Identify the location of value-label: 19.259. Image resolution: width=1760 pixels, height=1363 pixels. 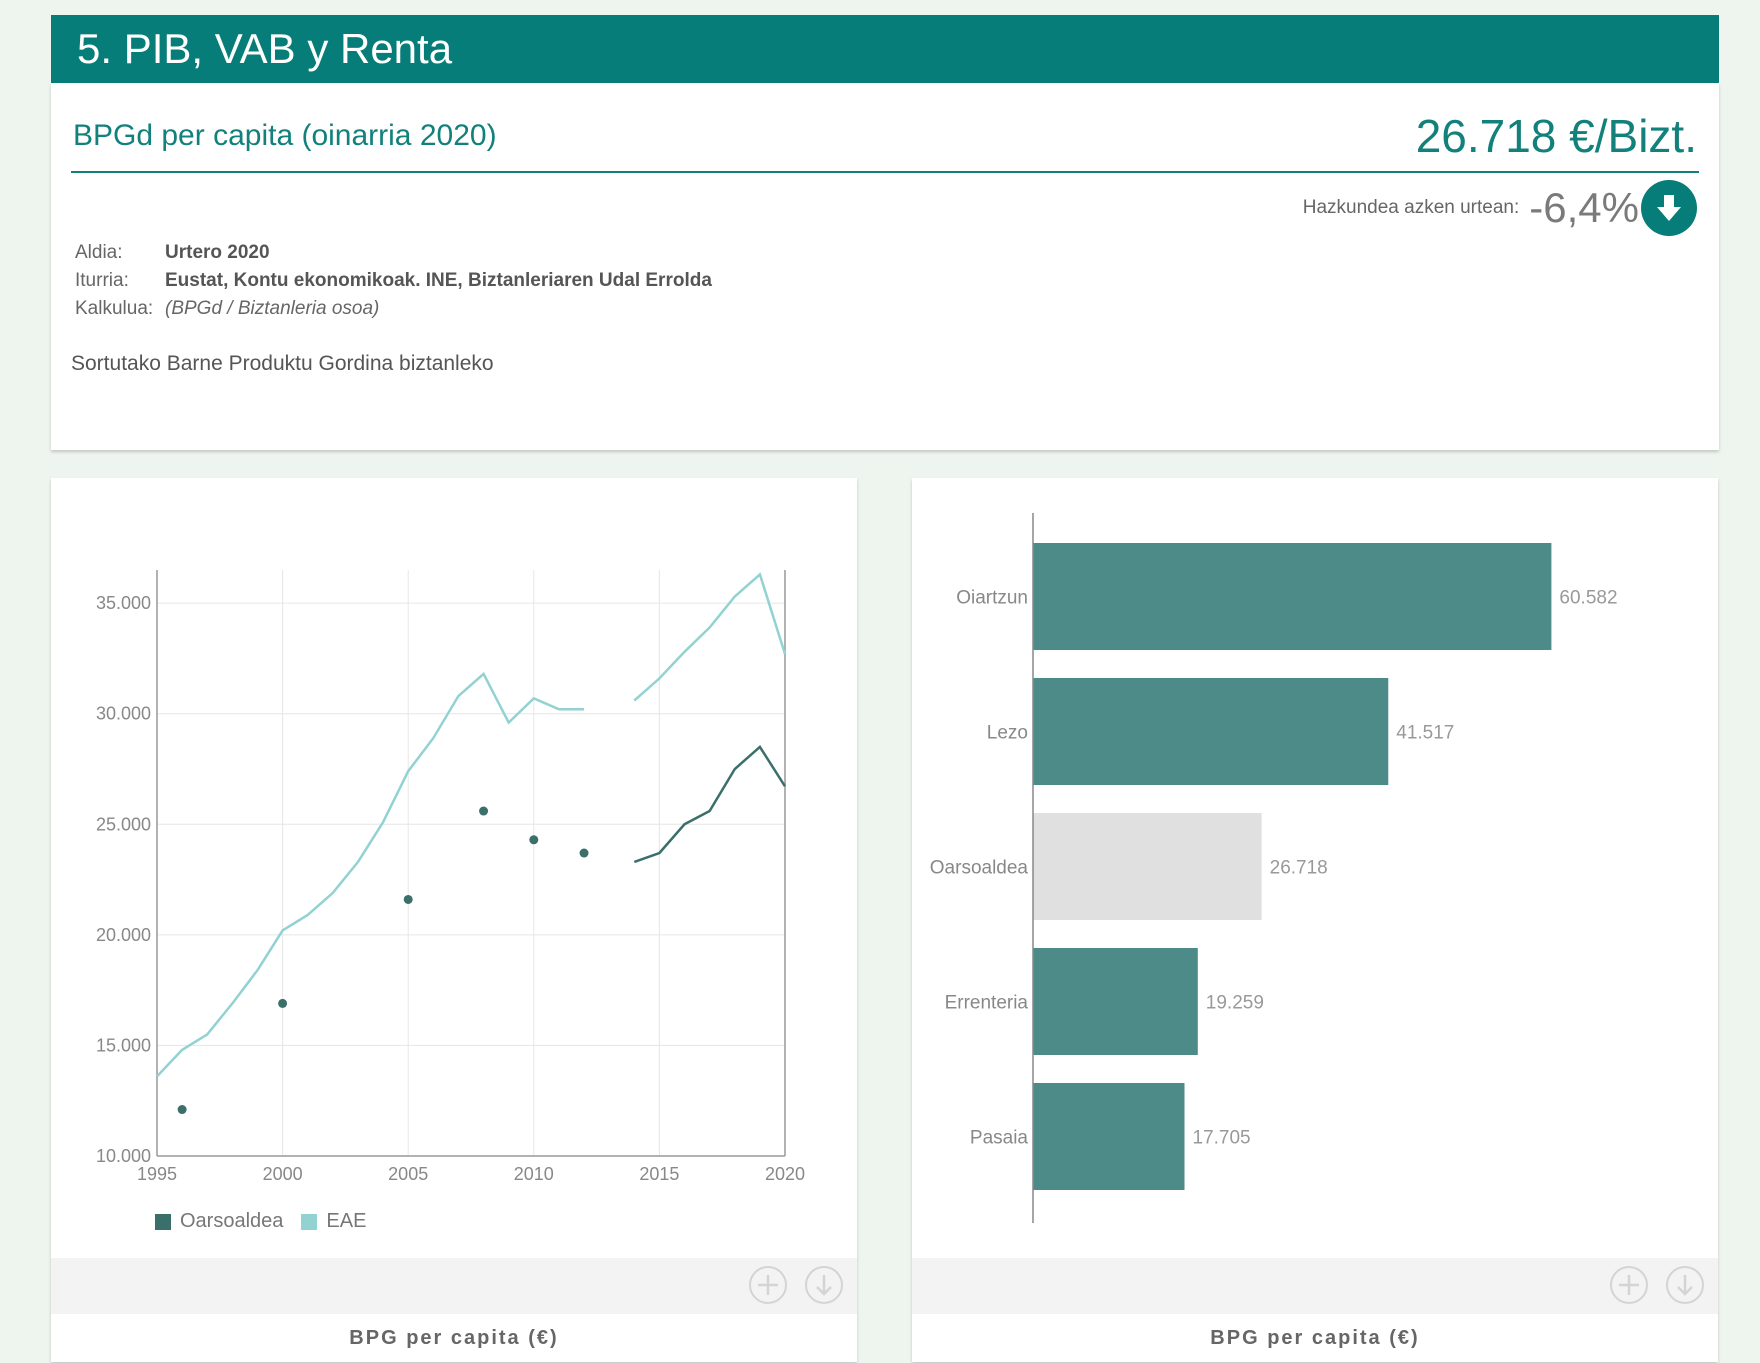
(1235, 1003).